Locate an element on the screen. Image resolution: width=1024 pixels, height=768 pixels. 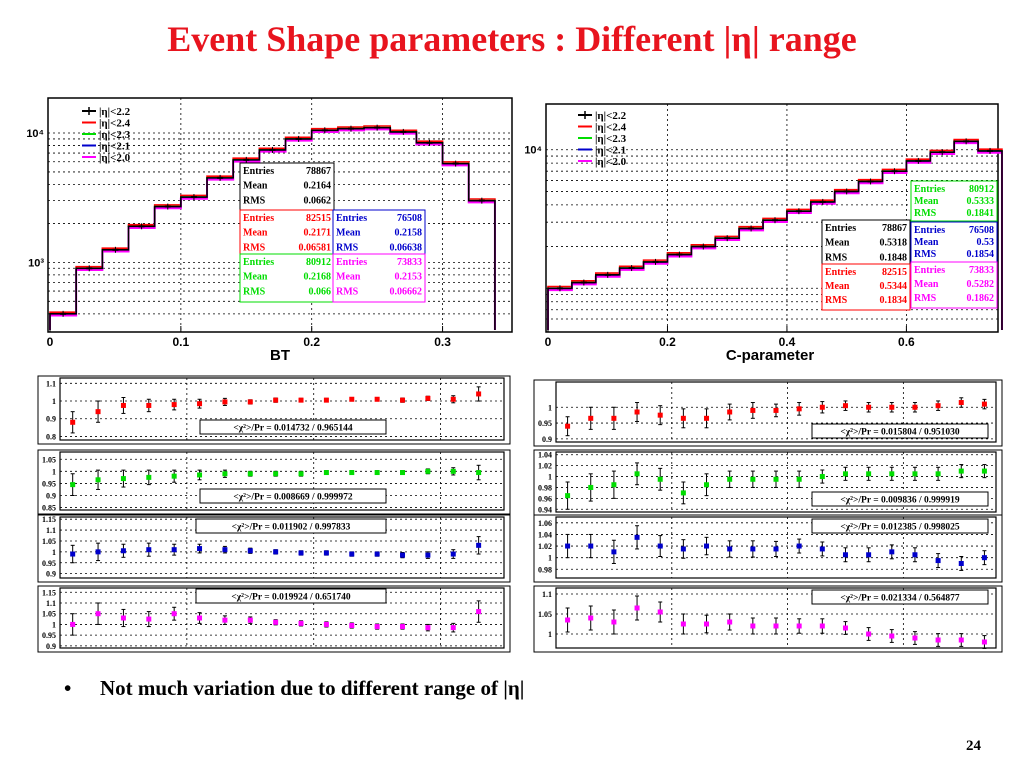
c_ratio_23-ytick-label: 0.98 is located at coordinates (545, 487).